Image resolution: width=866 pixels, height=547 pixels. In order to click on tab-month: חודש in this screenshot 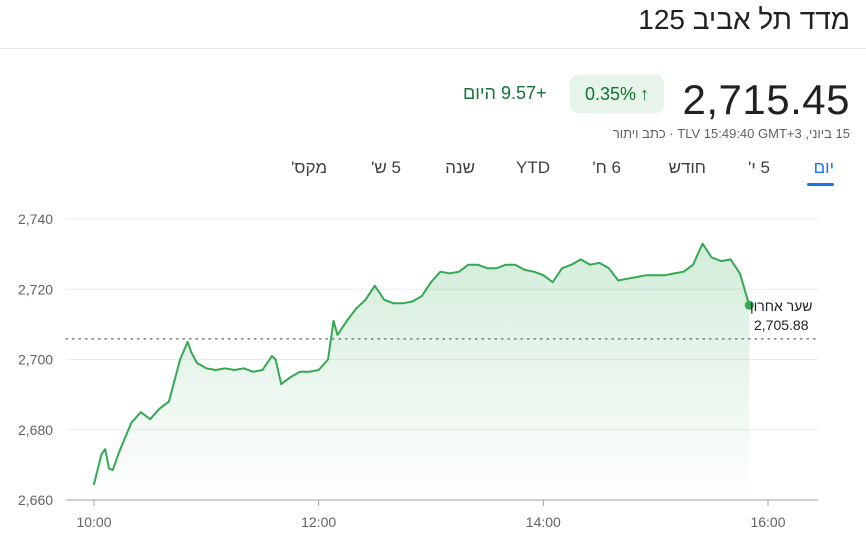, I will do `click(687, 167)`.